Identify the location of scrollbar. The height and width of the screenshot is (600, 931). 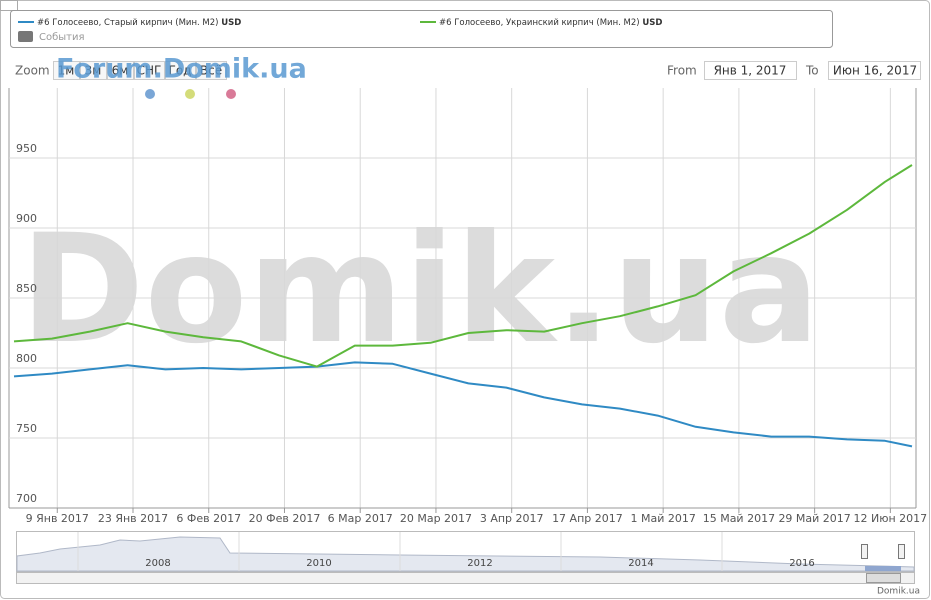
(465, 578).